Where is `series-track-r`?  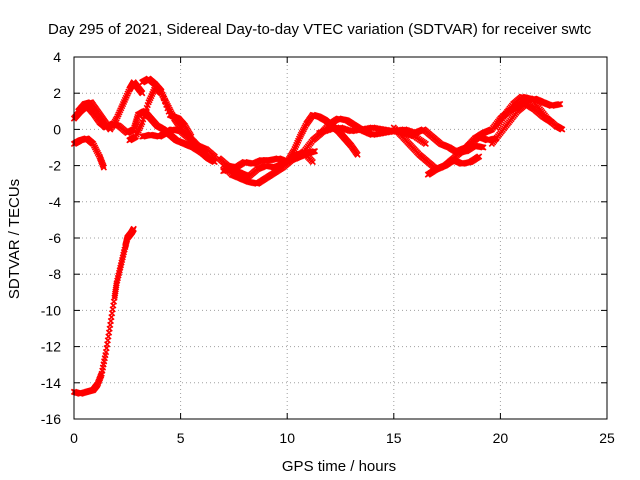
series-track-r is located at coordinates (521, 124).